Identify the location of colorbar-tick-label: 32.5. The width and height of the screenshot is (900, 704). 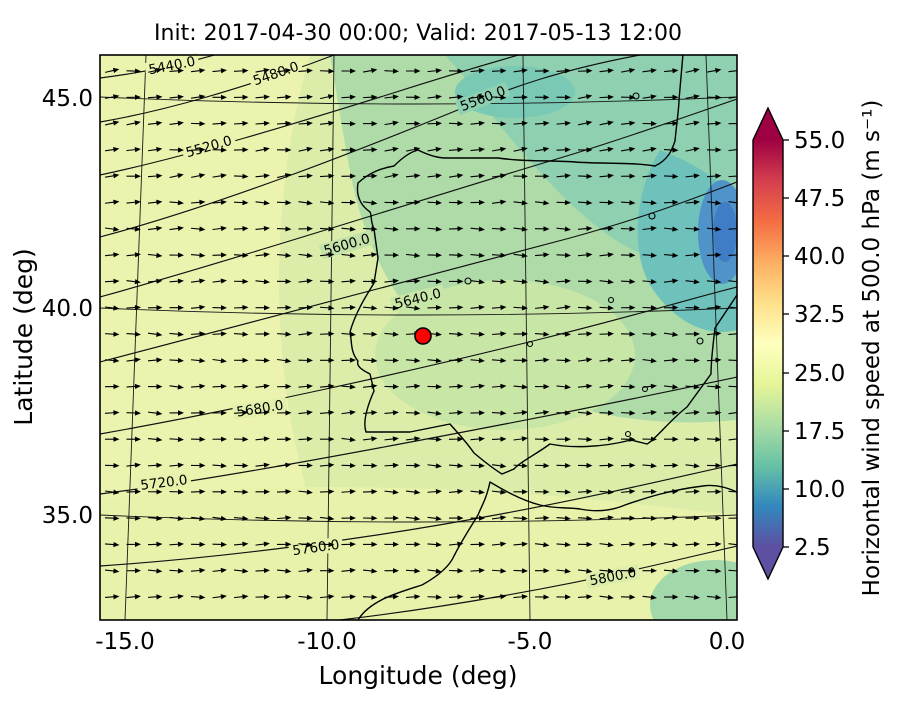
(819, 315).